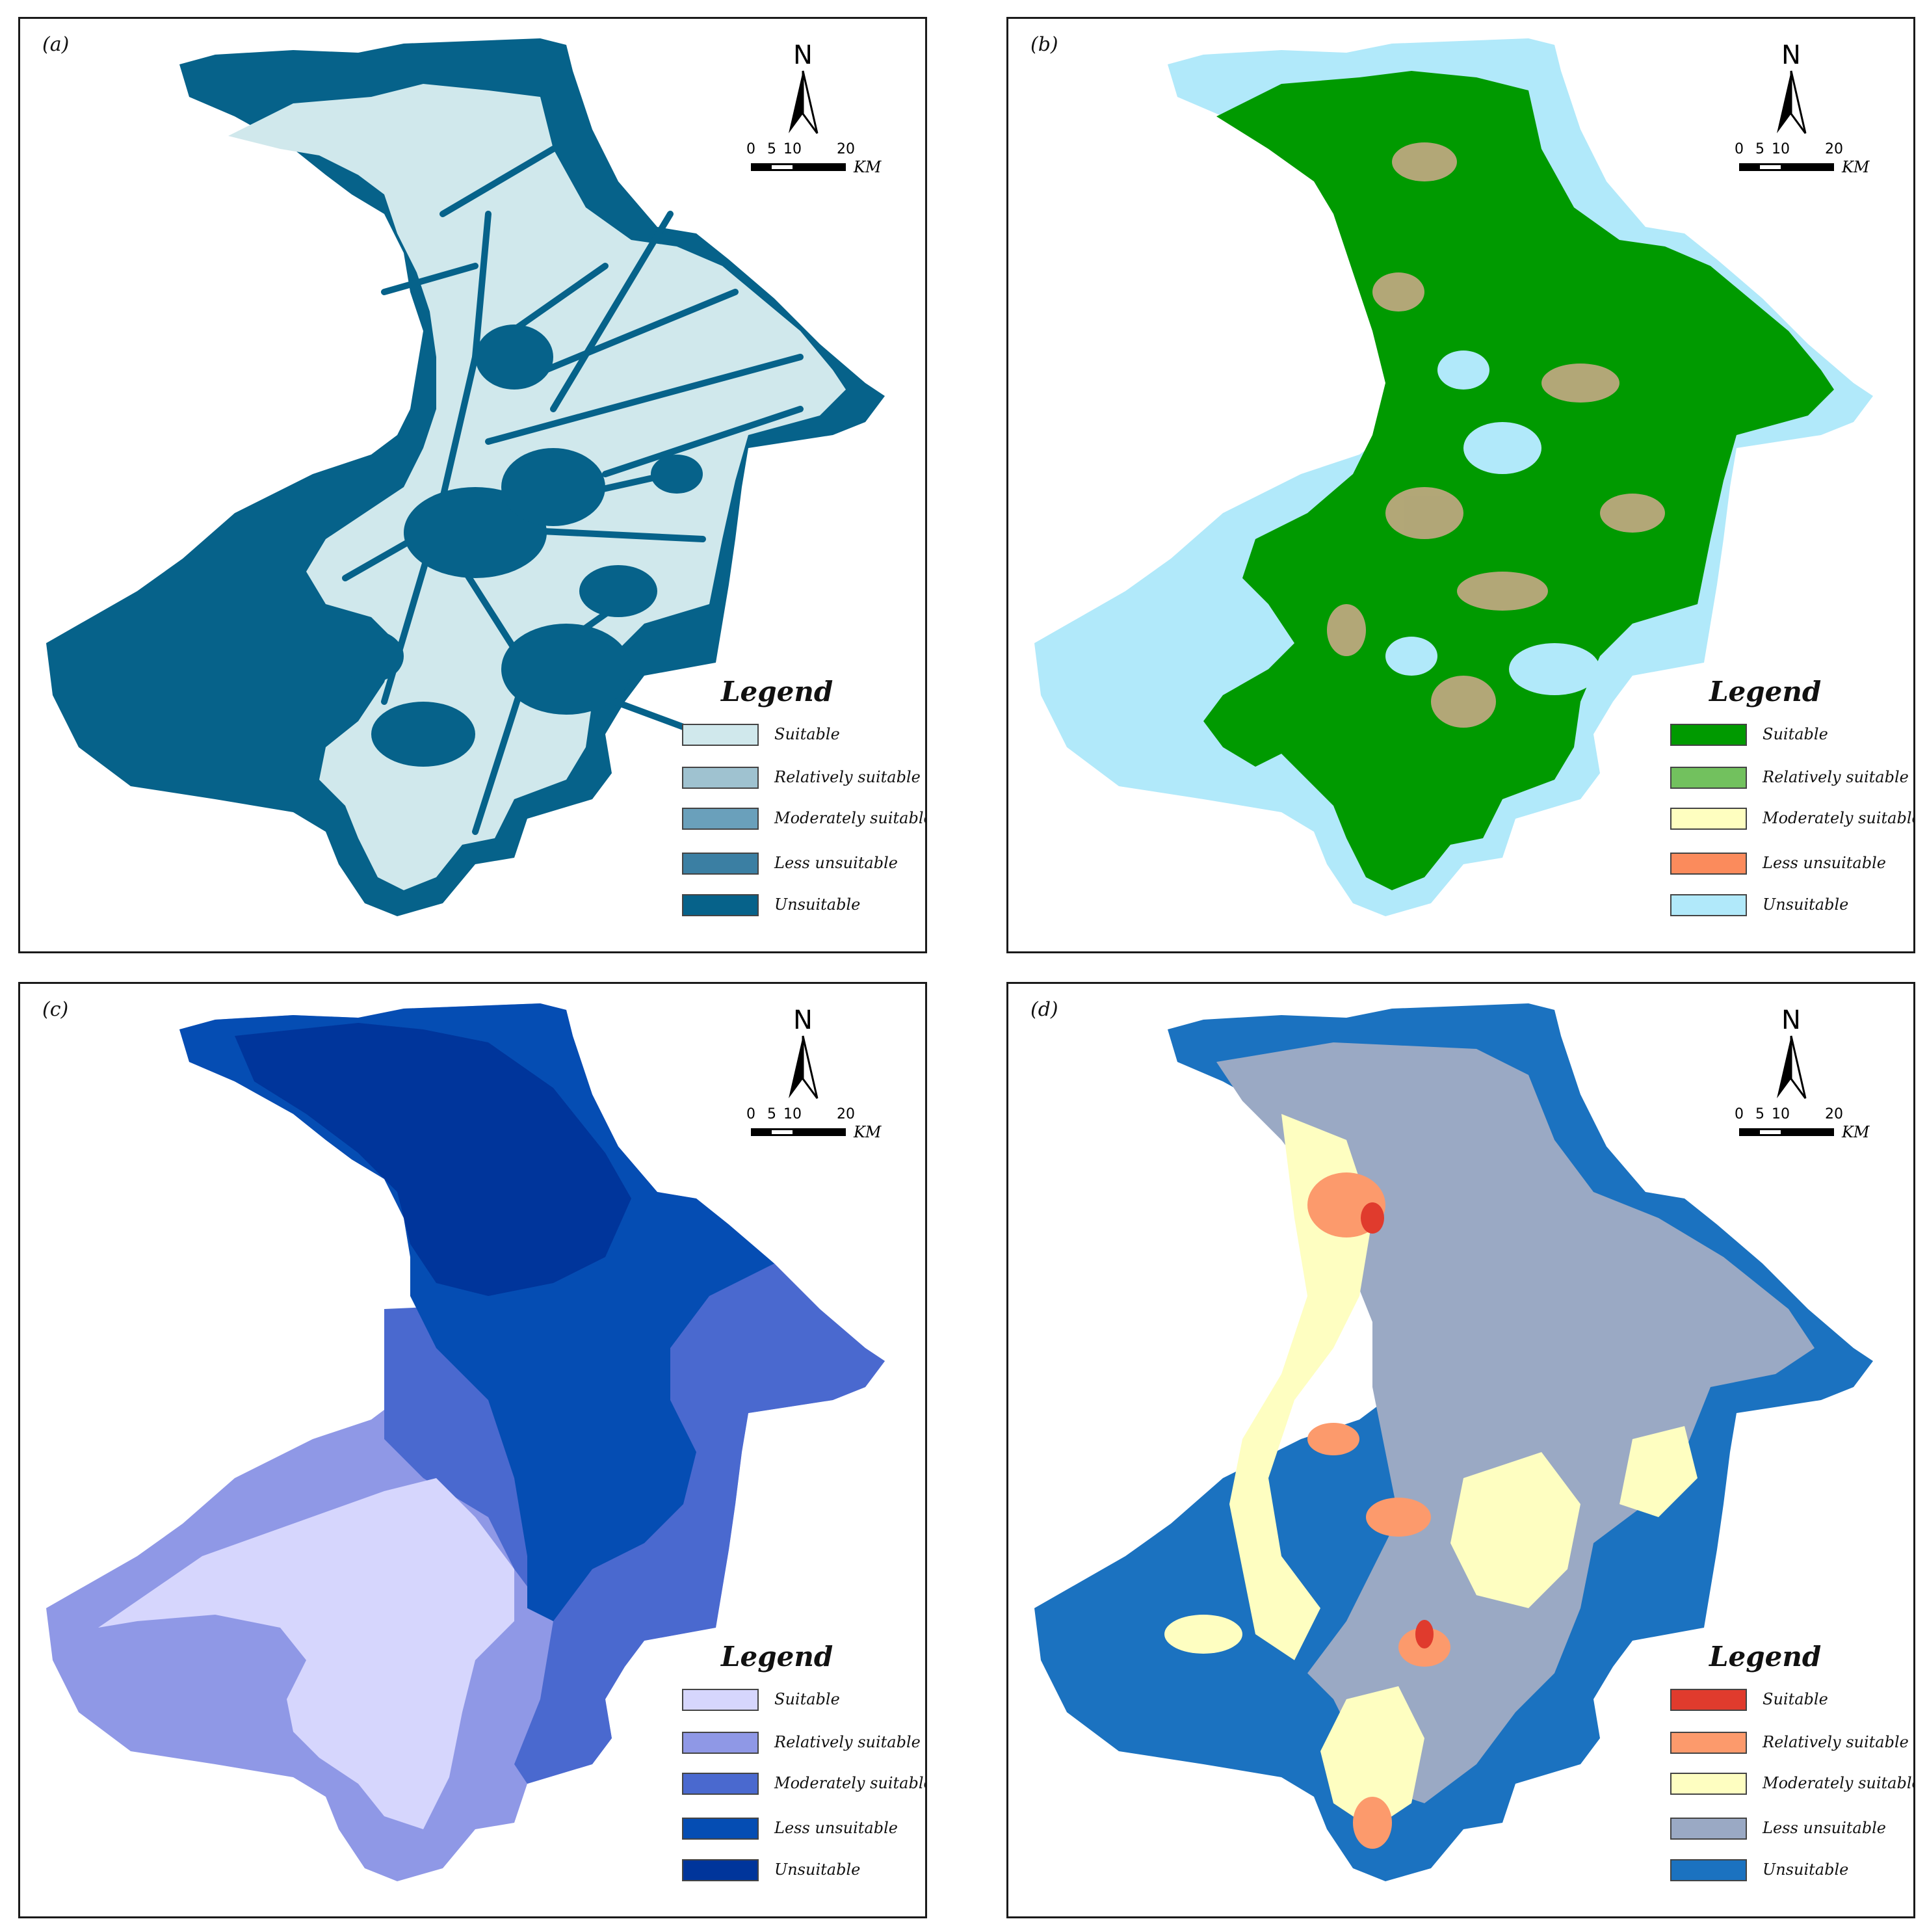 This screenshot has height=1932, width=1927. Describe the element at coordinates (1044, 44) in the screenshot. I see `panel-label: (b)` at that location.